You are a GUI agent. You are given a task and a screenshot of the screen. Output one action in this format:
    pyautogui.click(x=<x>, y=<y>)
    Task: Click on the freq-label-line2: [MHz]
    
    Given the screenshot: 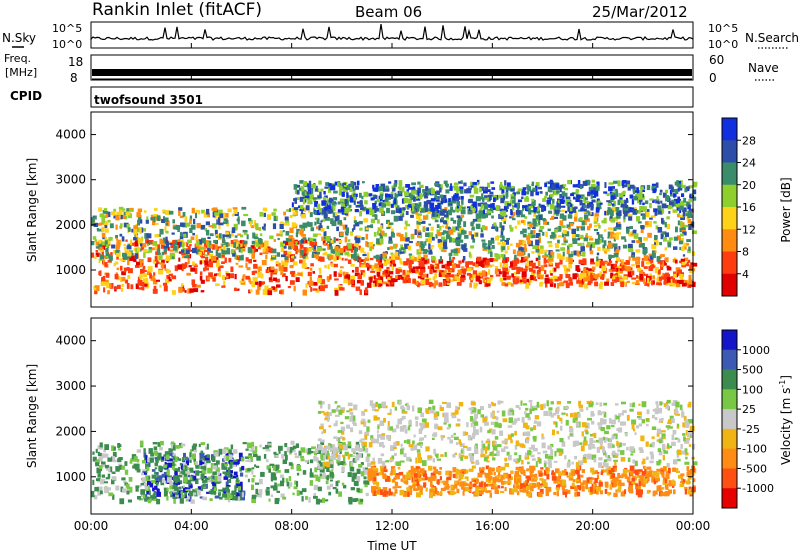 What is the action you would take?
    pyautogui.click(x=21, y=72)
    